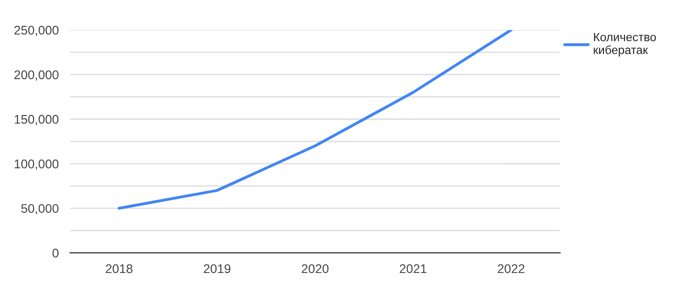 Image resolution: width=674 pixels, height=294 pixels. I want to click on y-tick-label: 50,000, so click(39, 209).